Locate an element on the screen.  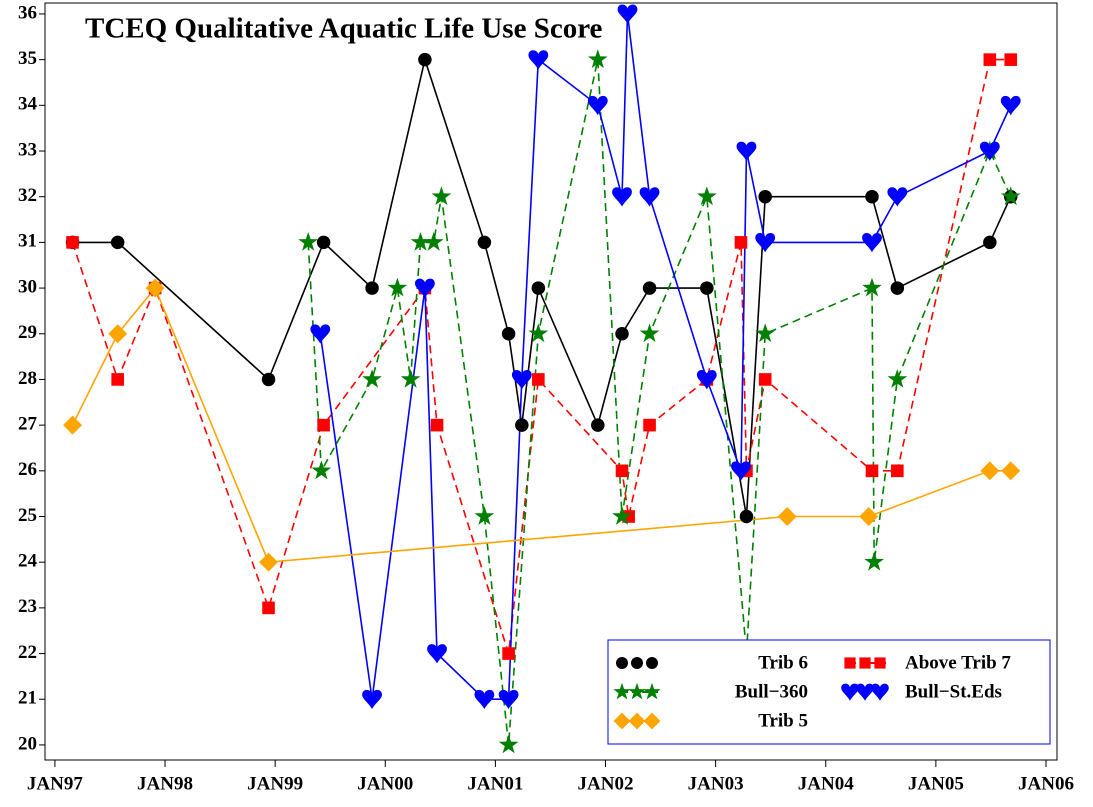
x-tick-label: JAN02 is located at coordinates (606, 783).